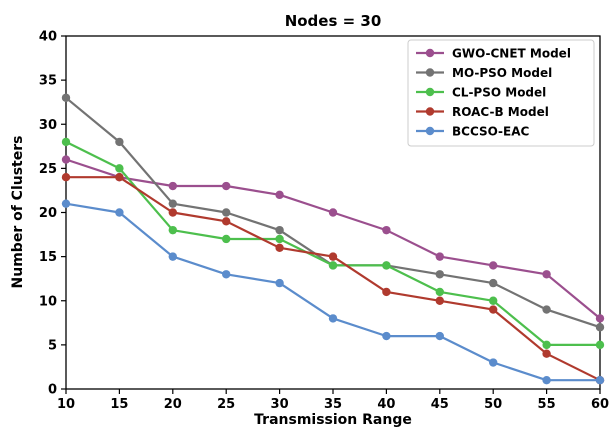  I want to click on legend-label: CL-PSO Model, so click(499, 93).